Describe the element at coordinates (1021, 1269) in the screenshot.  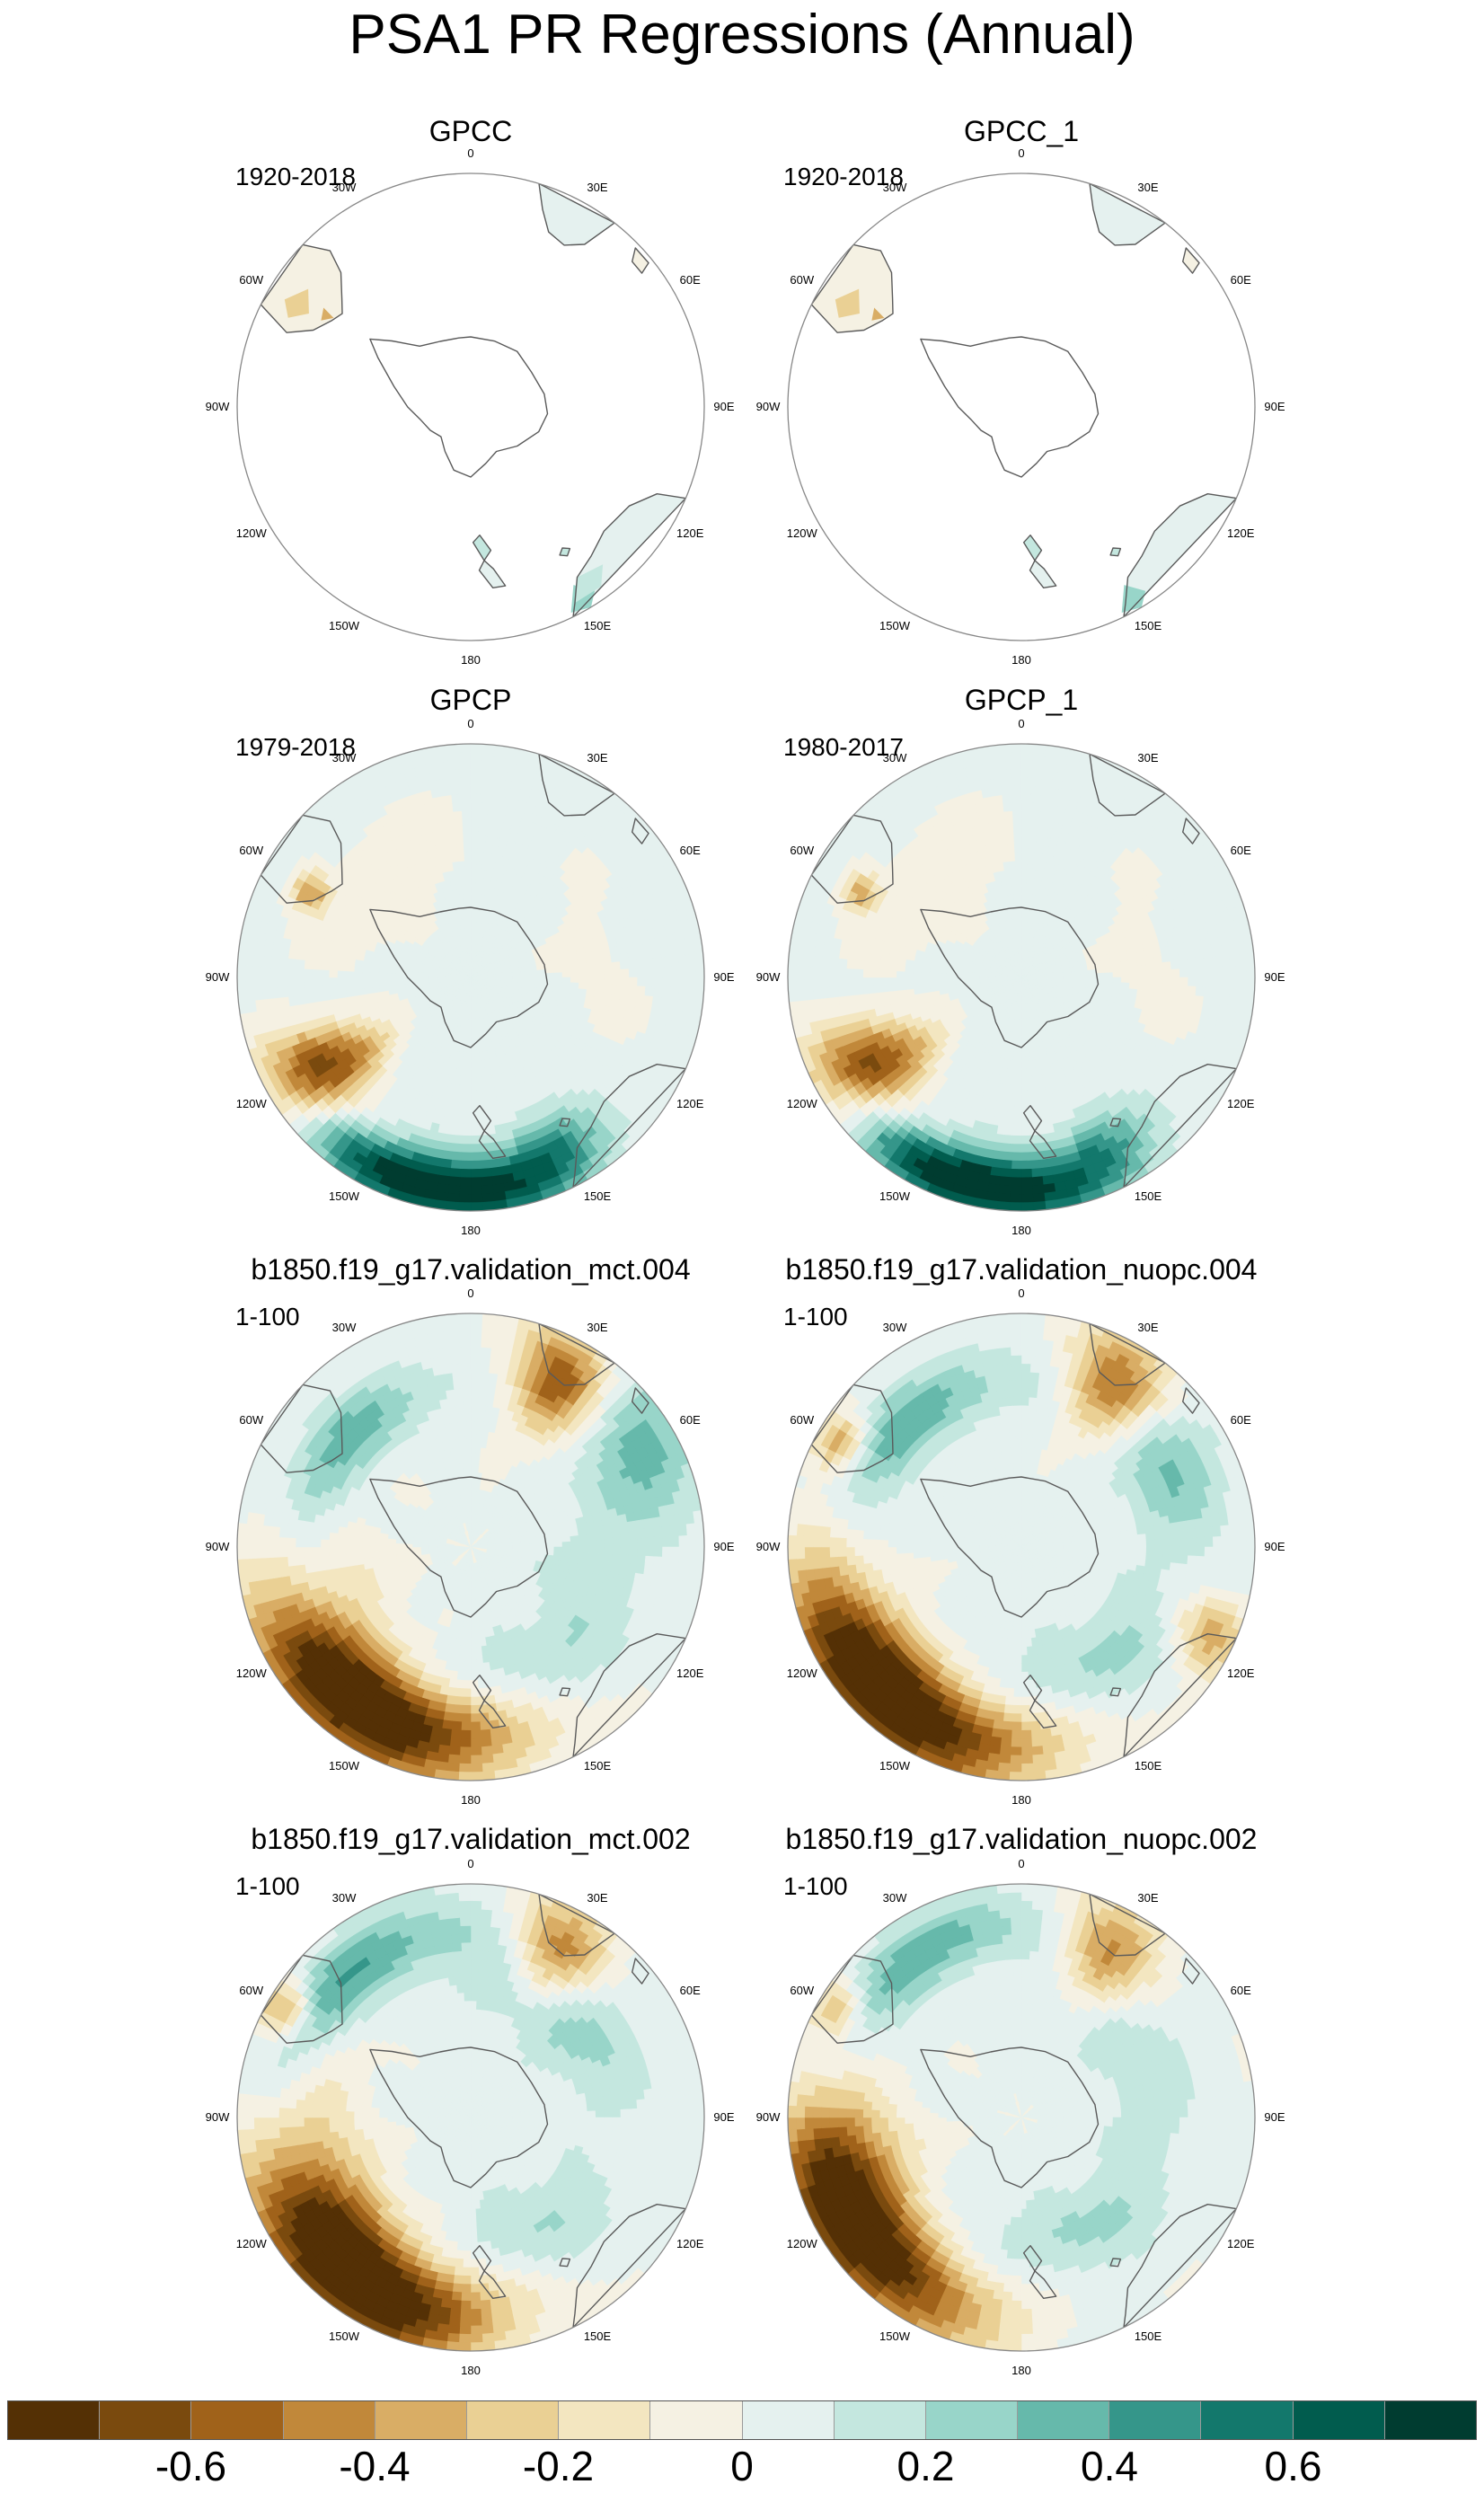
I see `panel-title: b1850.f19_g17.validation_nuopc.004` at that location.